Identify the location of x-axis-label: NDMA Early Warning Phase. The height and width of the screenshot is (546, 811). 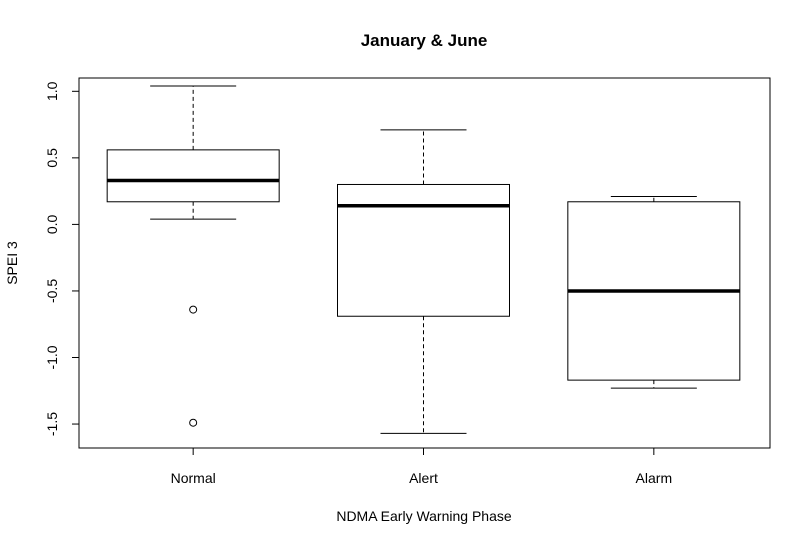
(424, 516).